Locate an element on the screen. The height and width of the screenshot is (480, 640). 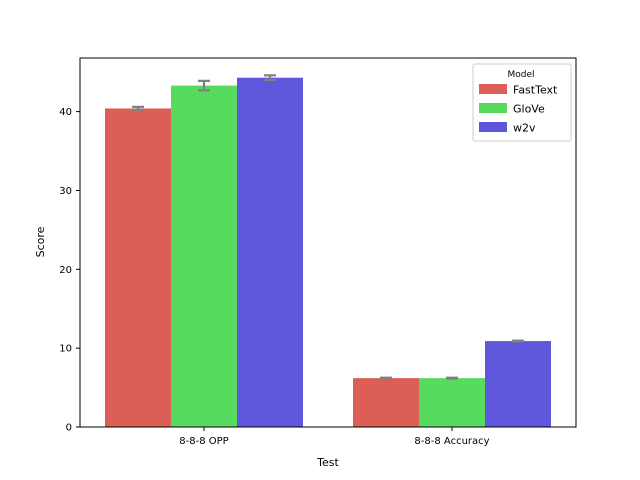
x-axis: 8-8-8 OPP 8-8-8 Accuracy is located at coordinates (334, 437).